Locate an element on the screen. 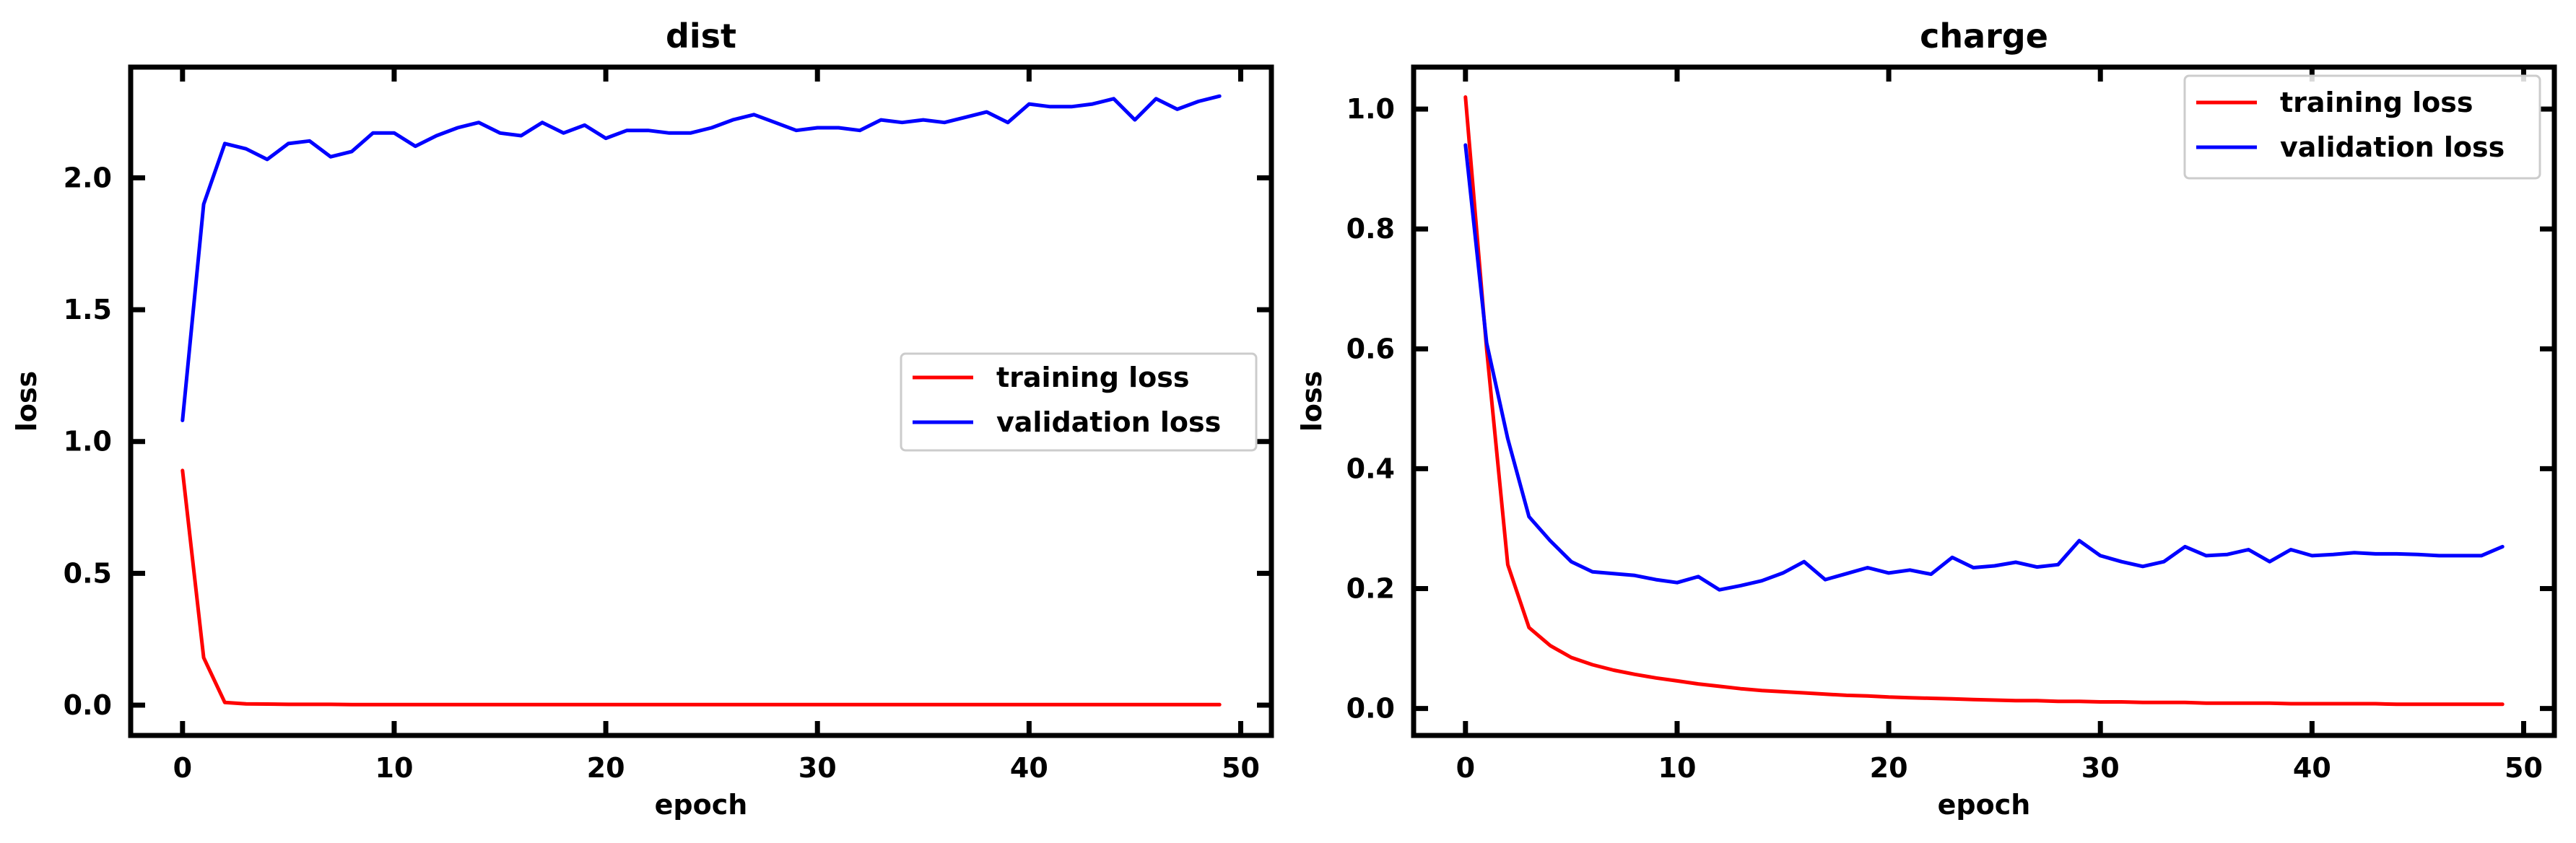 The image size is (2576, 843). series-line-training-loss is located at coordinates (701, 587).